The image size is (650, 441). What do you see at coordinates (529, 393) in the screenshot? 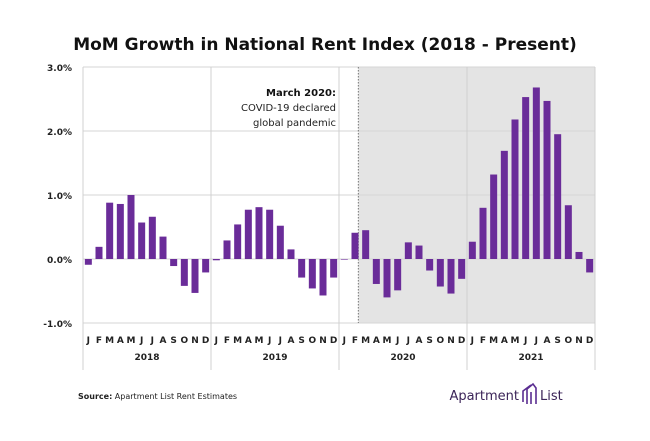
I see `logo-building-icon` at bounding box center [529, 393].